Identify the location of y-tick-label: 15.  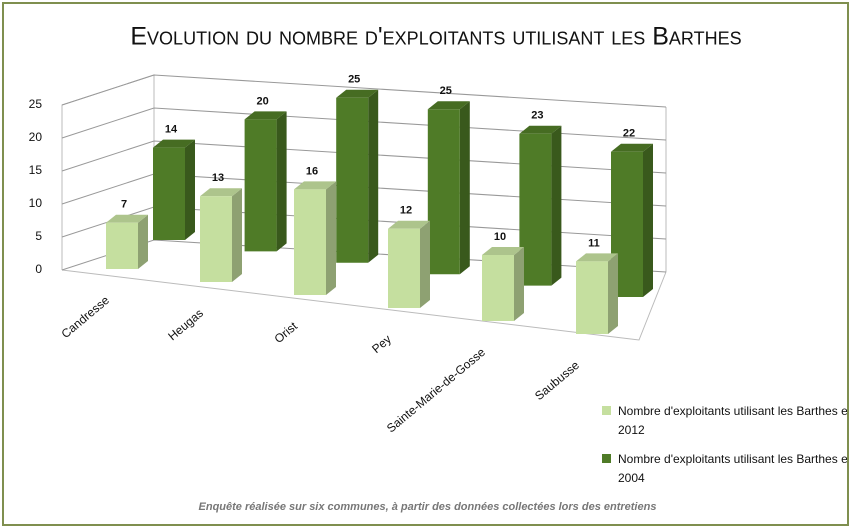
(36, 170).